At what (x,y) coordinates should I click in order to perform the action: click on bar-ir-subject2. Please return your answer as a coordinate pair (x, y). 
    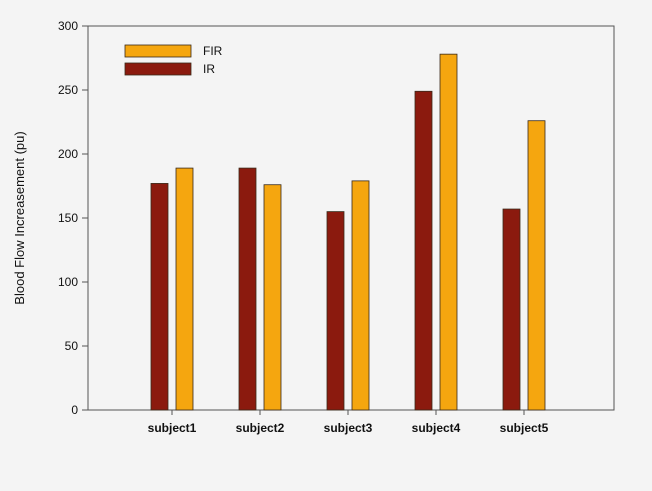
    Looking at the image, I should click on (247, 289).